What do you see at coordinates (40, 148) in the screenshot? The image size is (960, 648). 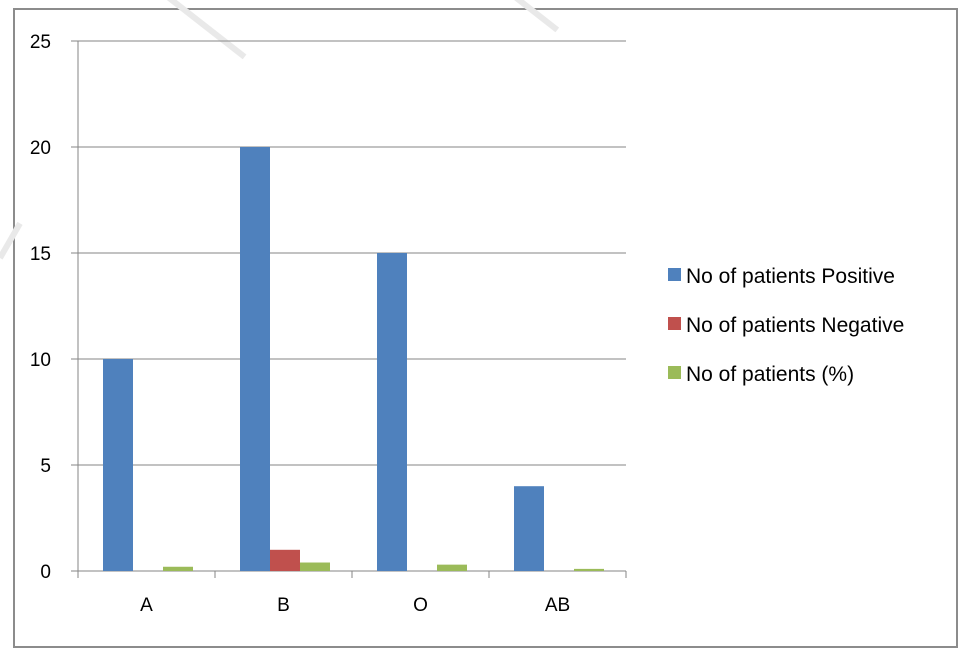 I see `y-tick-label: 20` at bounding box center [40, 148].